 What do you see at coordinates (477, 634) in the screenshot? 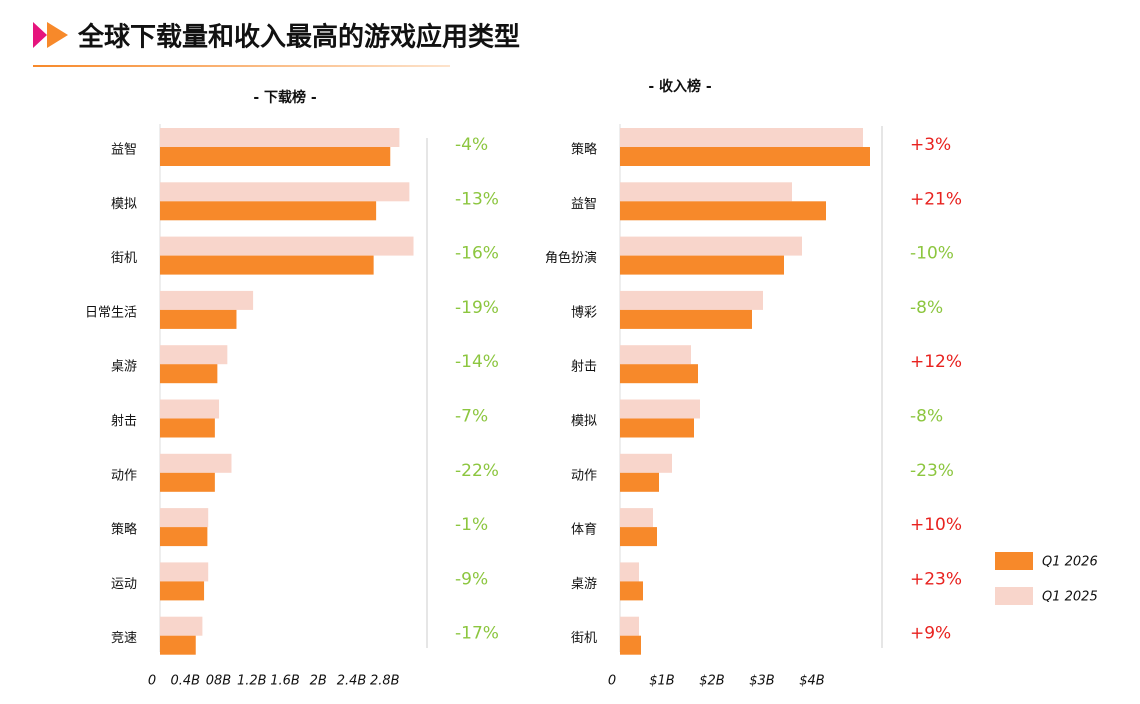
I see `change-label: -17%` at bounding box center [477, 634].